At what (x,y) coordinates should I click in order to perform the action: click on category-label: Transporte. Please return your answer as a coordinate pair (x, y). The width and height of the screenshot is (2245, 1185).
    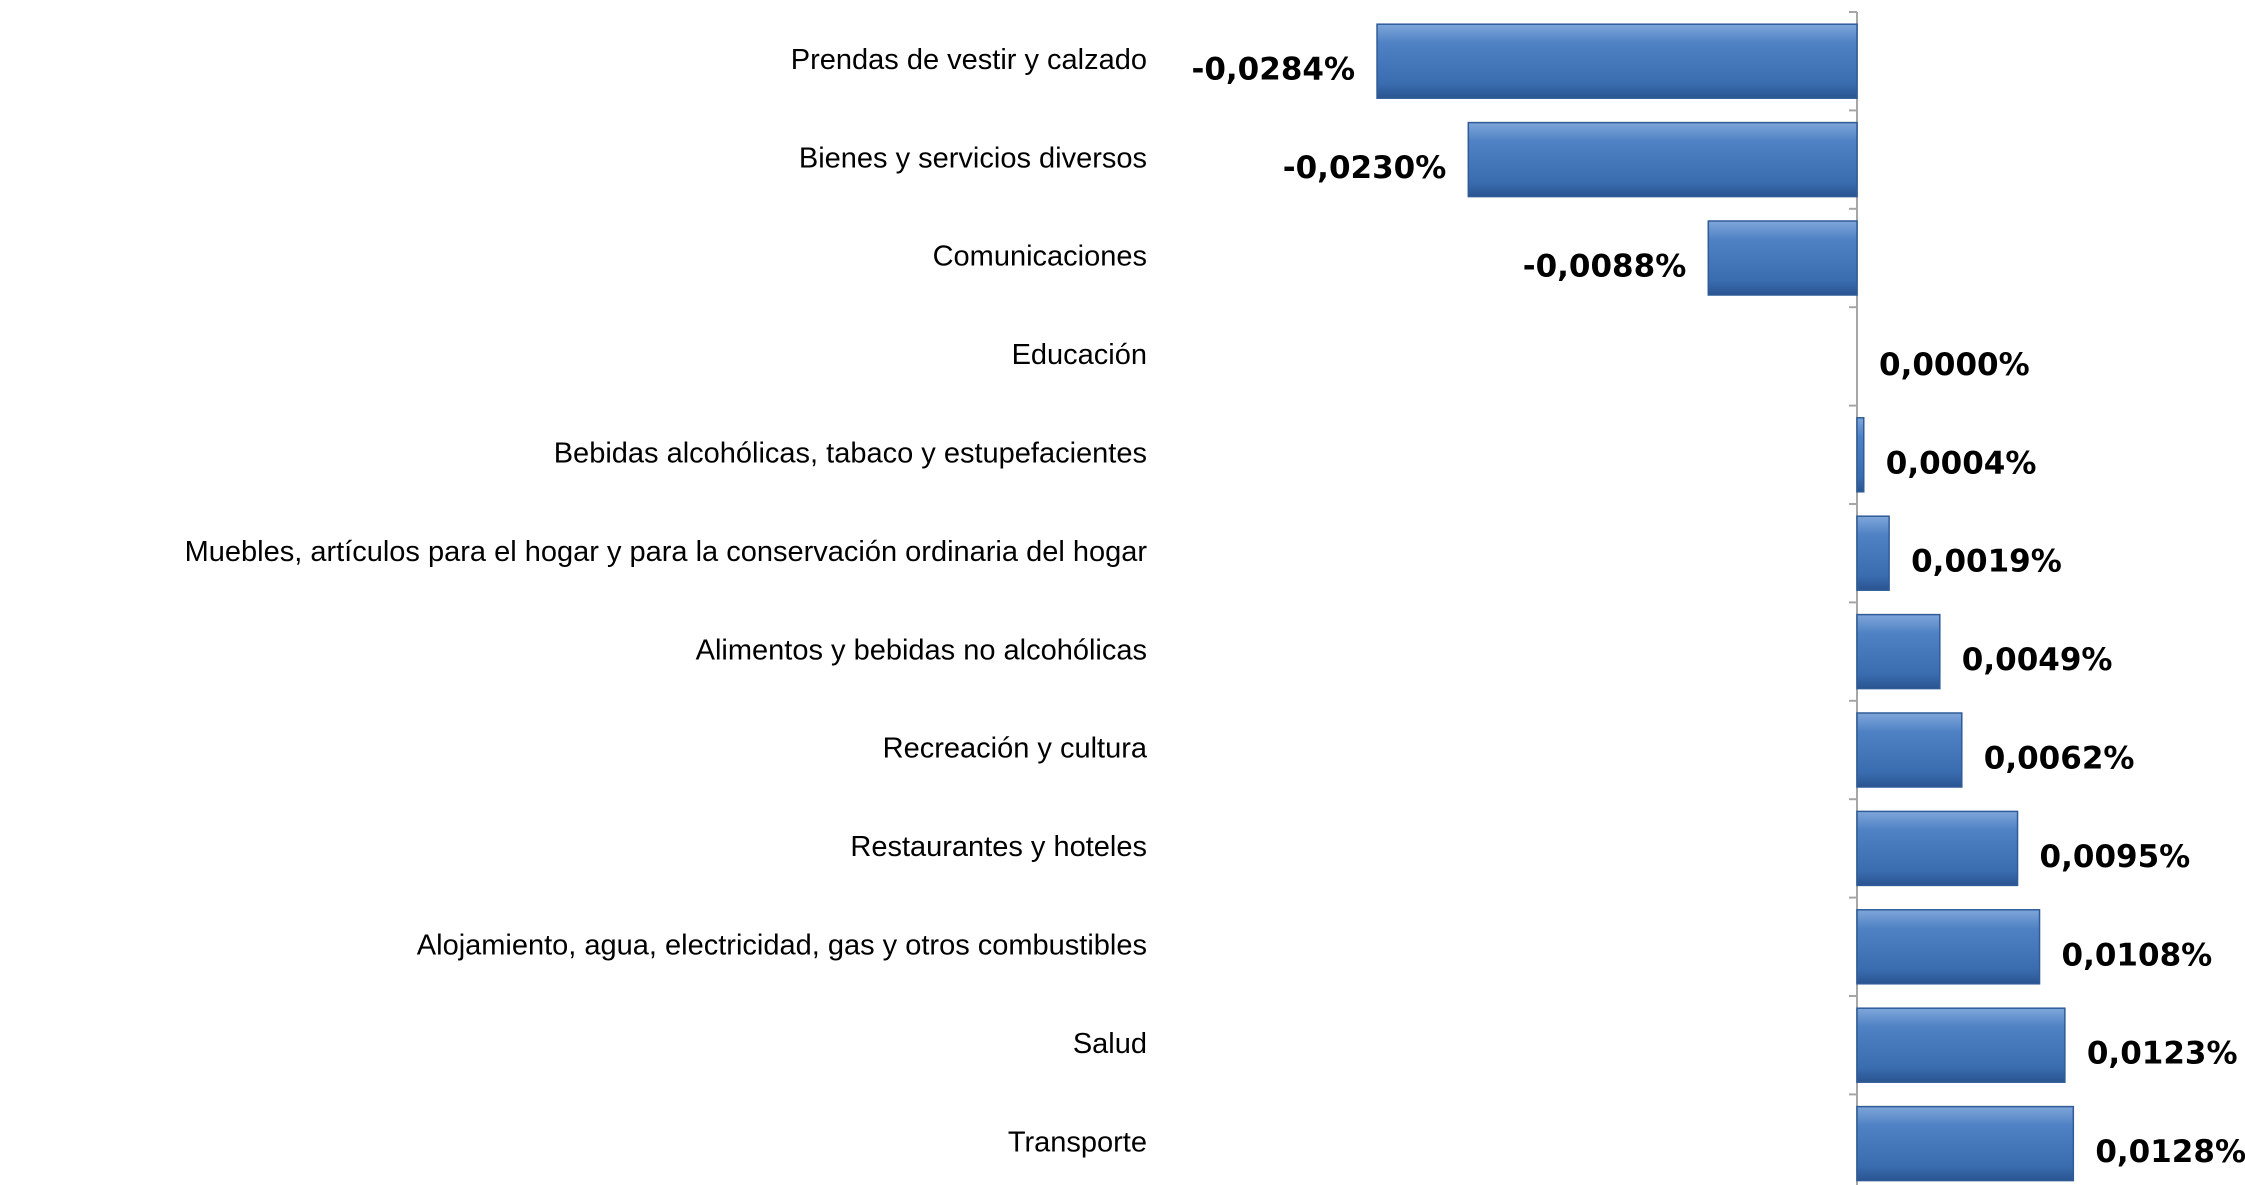
    Looking at the image, I should click on (1077, 1142).